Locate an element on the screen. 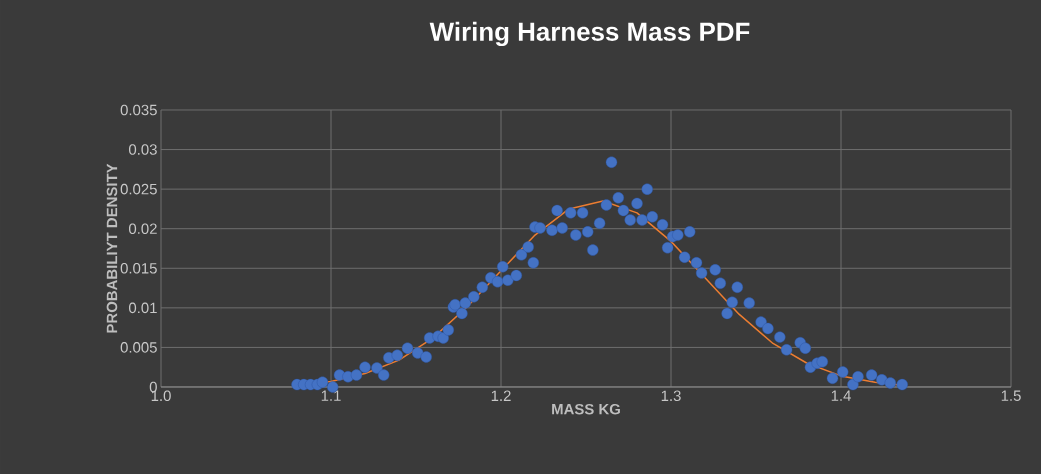 This screenshot has width=1041, height=474. x-tick-label: 1.4 is located at coordinates (841, 395).